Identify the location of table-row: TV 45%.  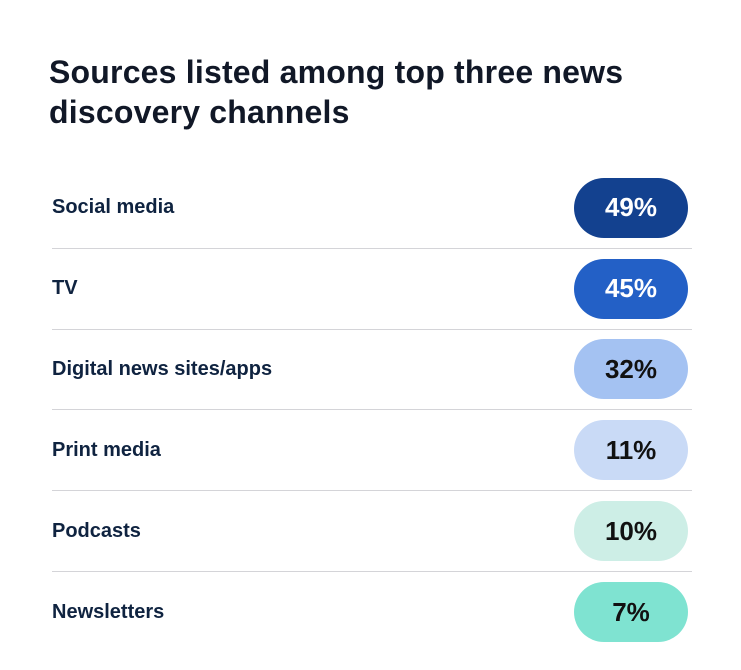
(372, 289).